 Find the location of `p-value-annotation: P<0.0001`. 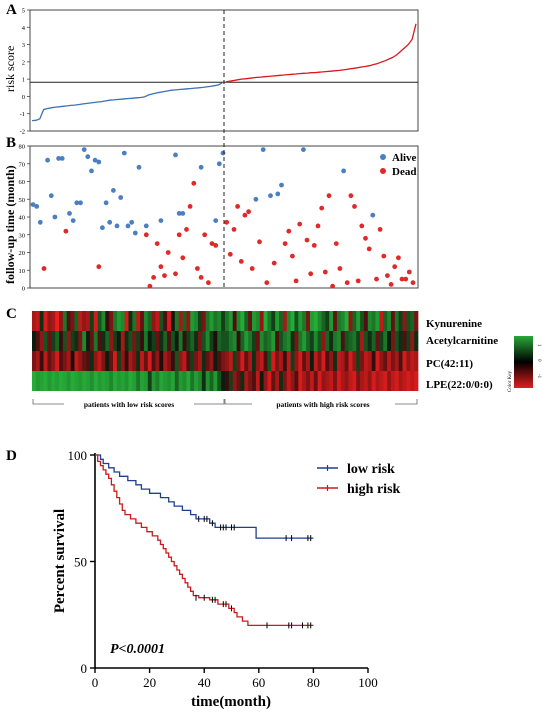

p-value-annotation: P<0.0001 is located at coordinates (137, 649).